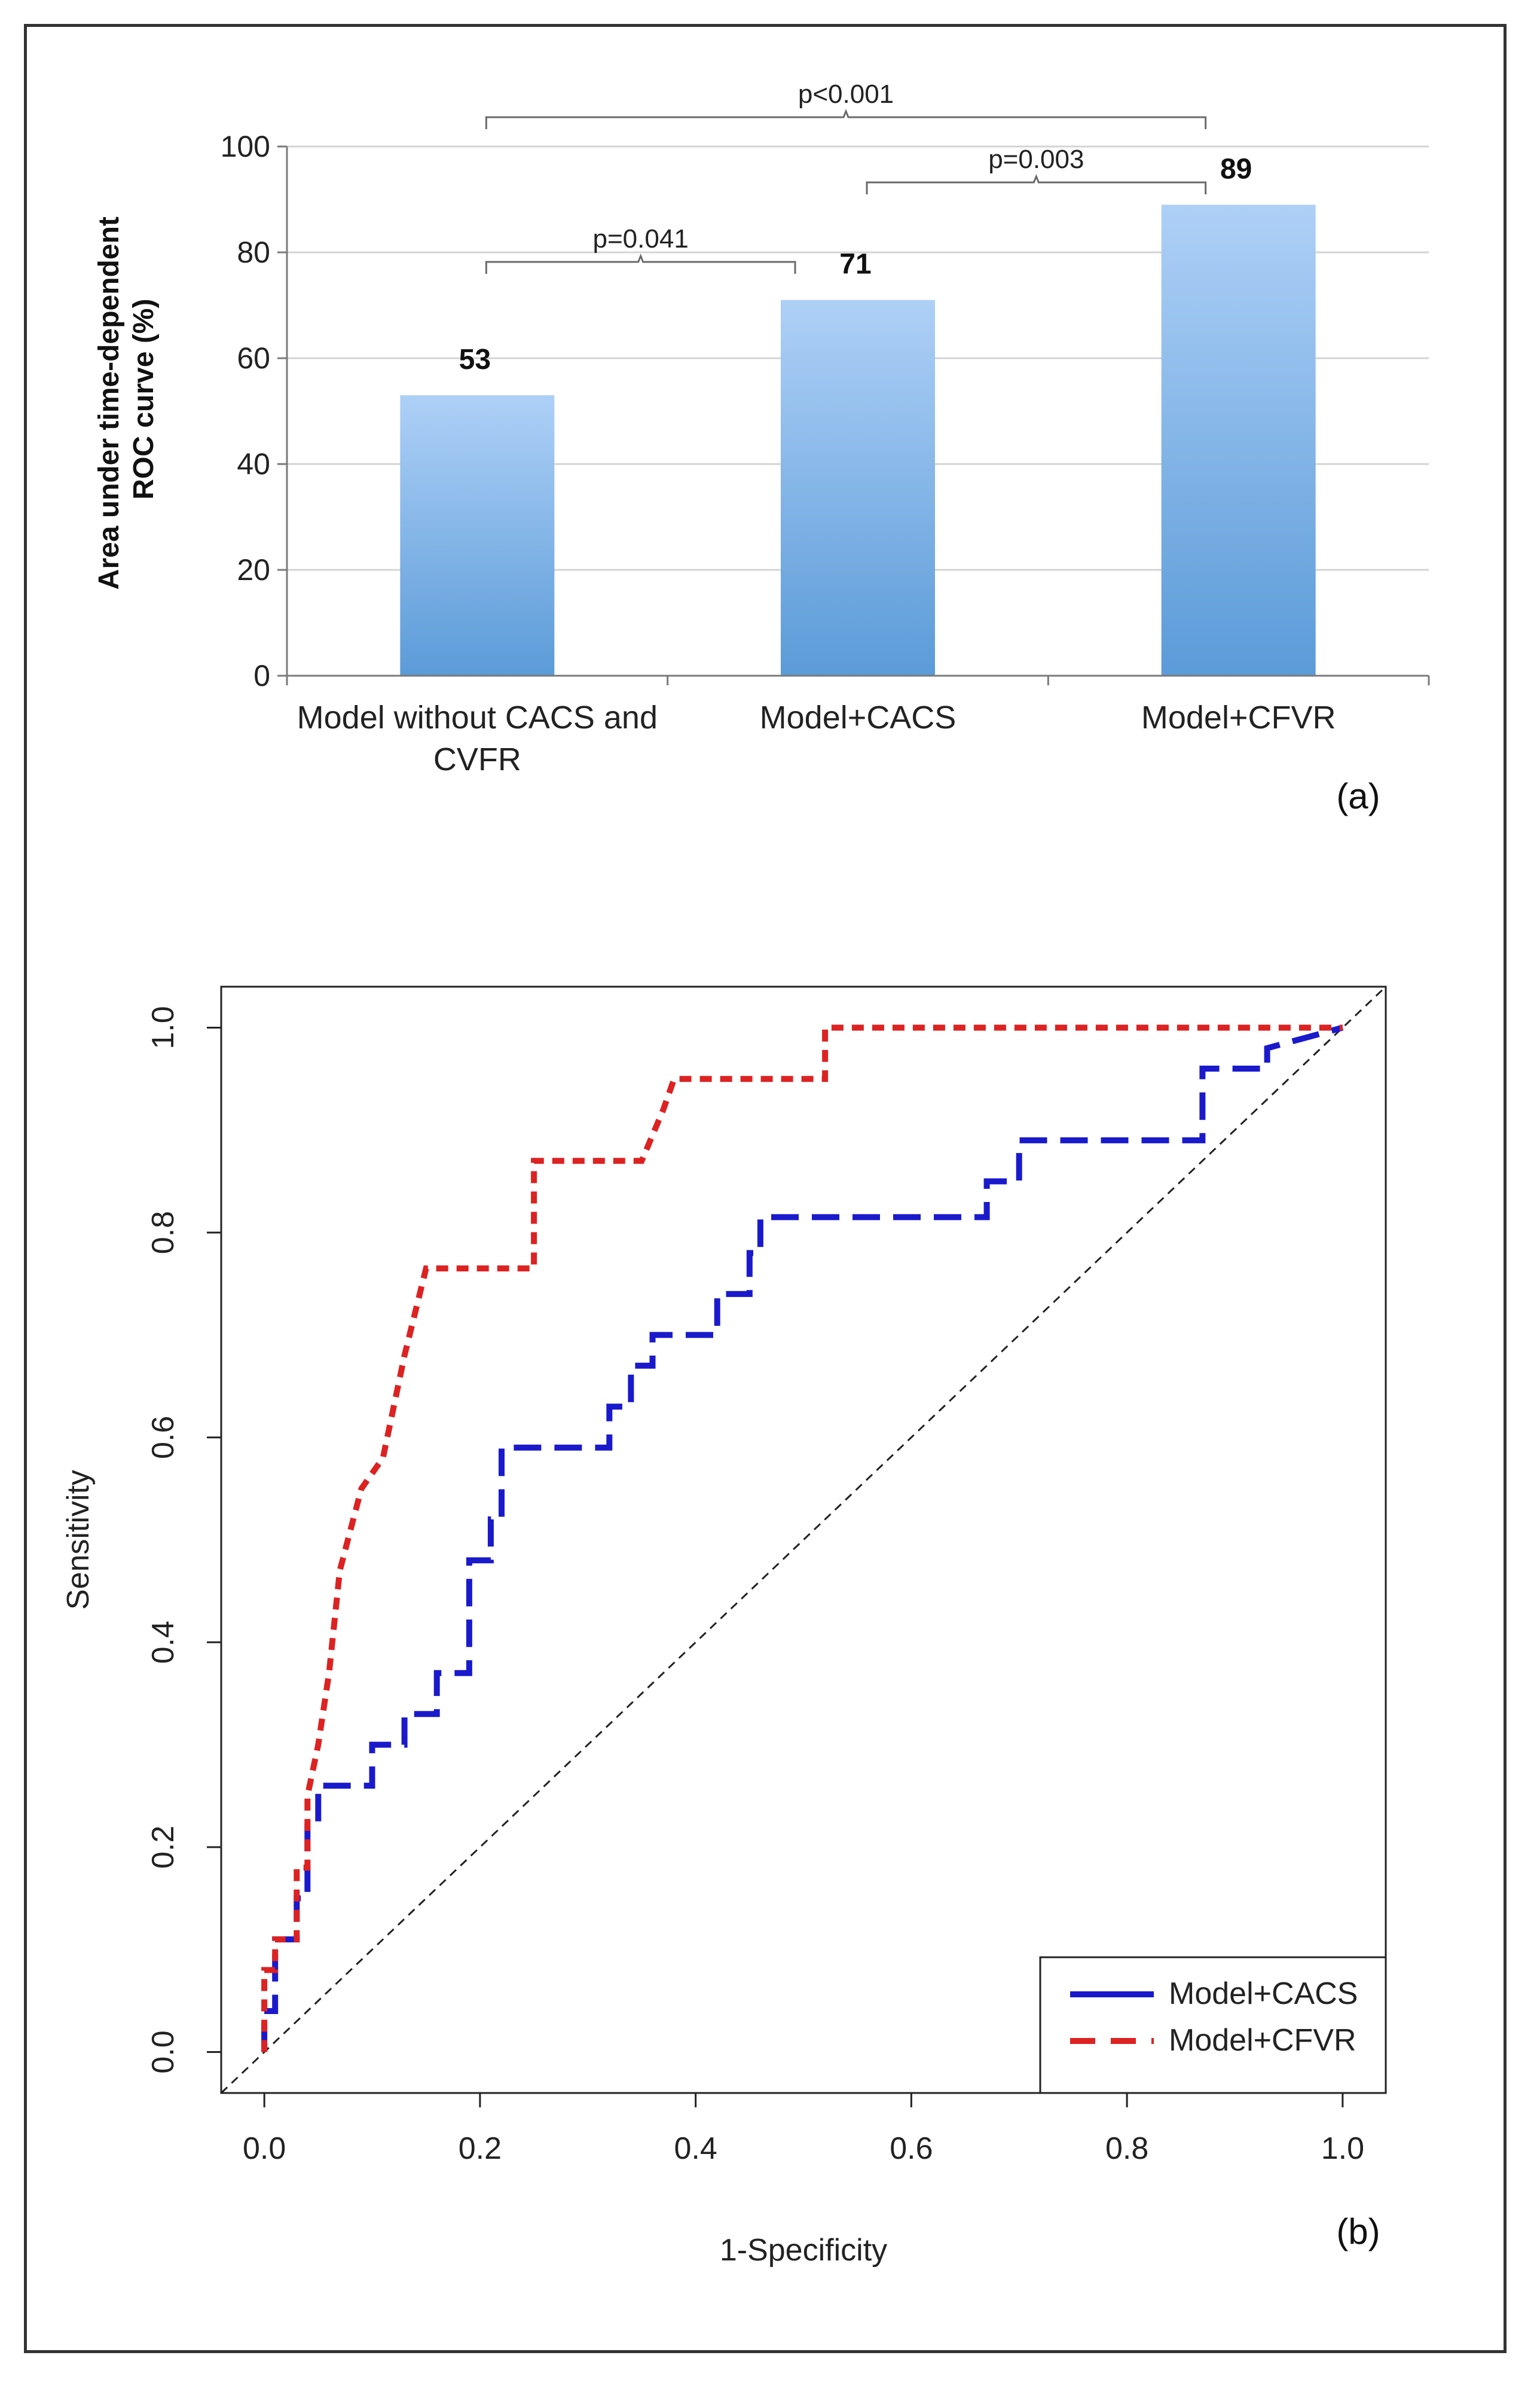 The width and height of the screenshot is (1540, 2389). What do you see at coordinates (911, 2148) in the screenshot?
I see `x-tick-label-0-6: 0.6` at bounding box center [911, 2148].